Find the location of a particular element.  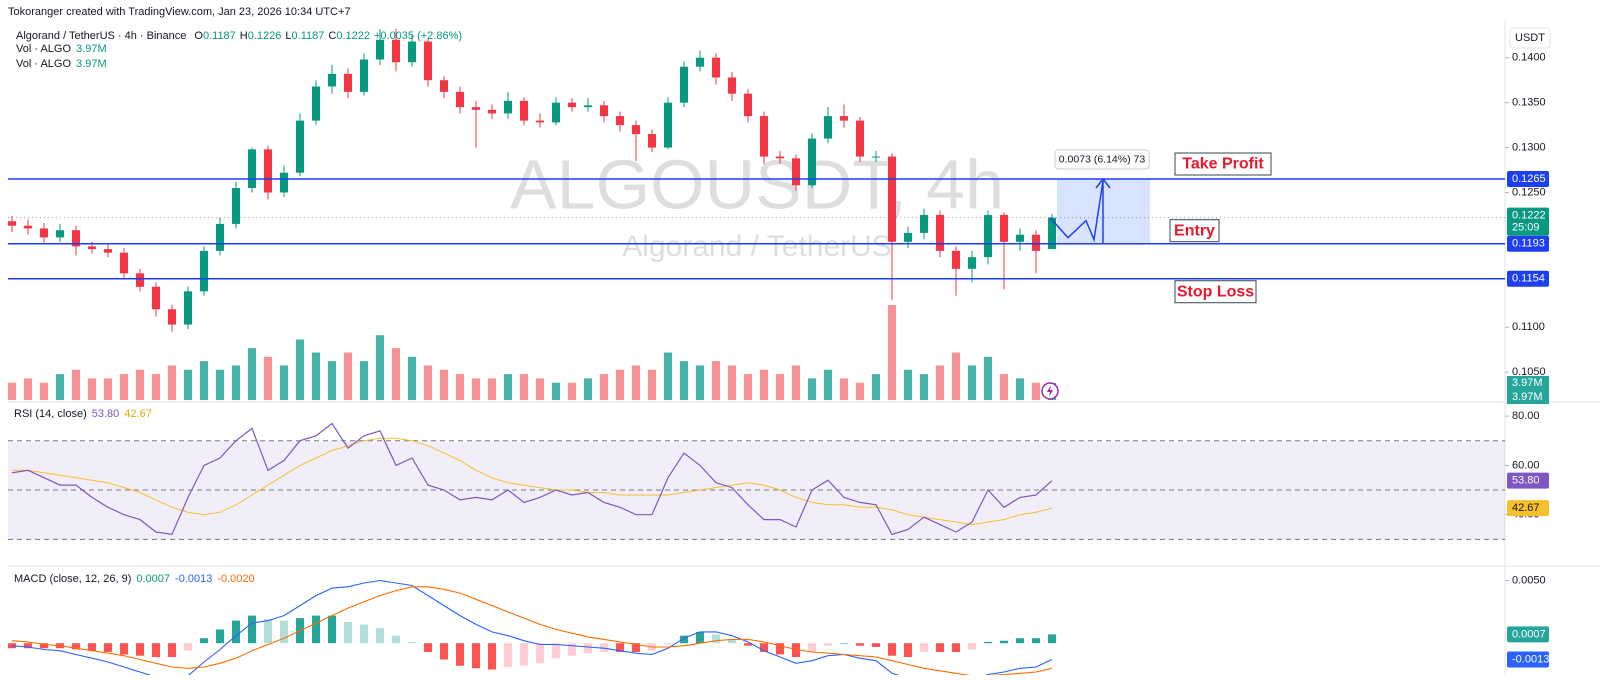

vol-name: Vol · ALGO is located at coordinates (43, 64).